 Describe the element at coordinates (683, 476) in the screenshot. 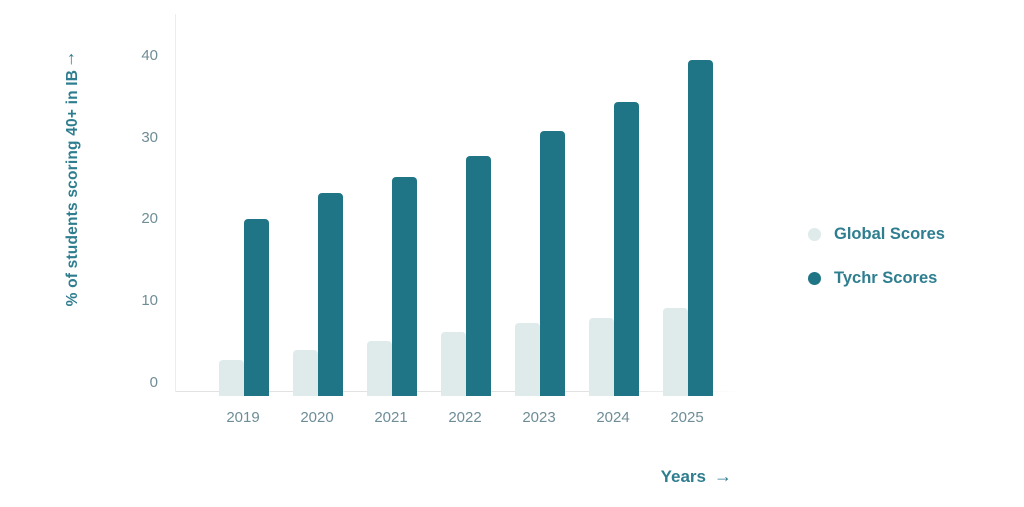

I see `x-axis-label-text: Years` at that location.